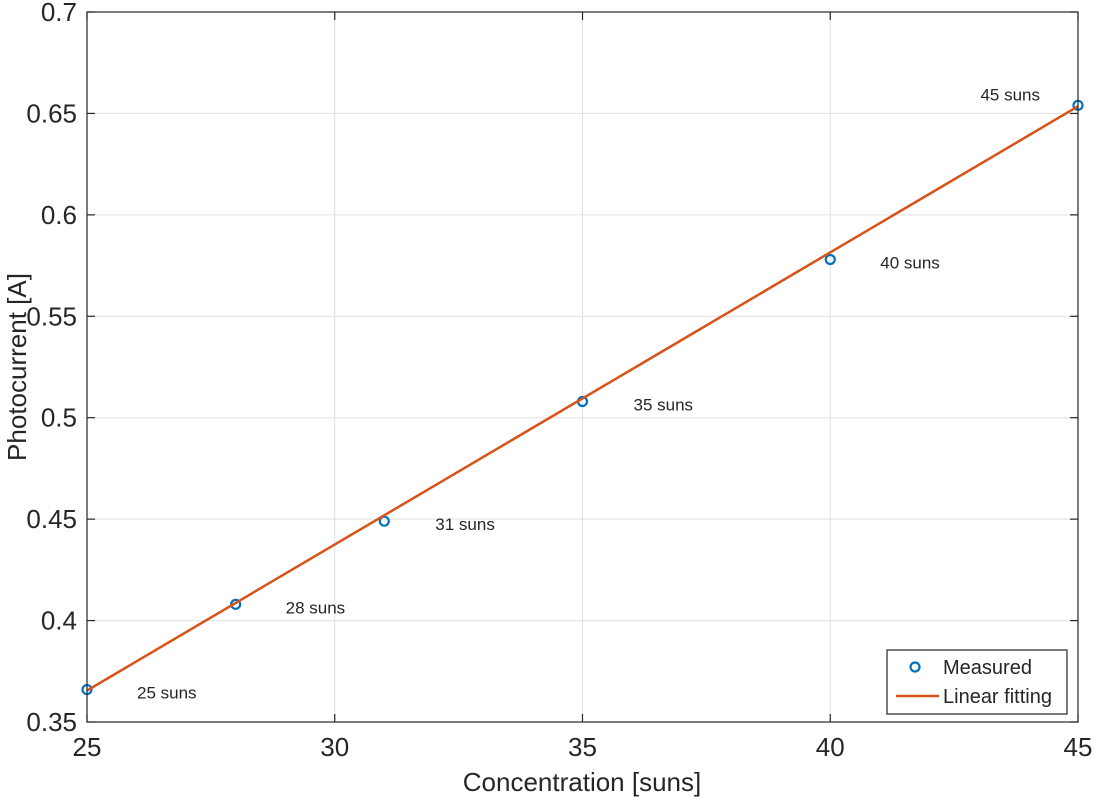  I want to click on x-tick-label: 25, so click(87, 747).